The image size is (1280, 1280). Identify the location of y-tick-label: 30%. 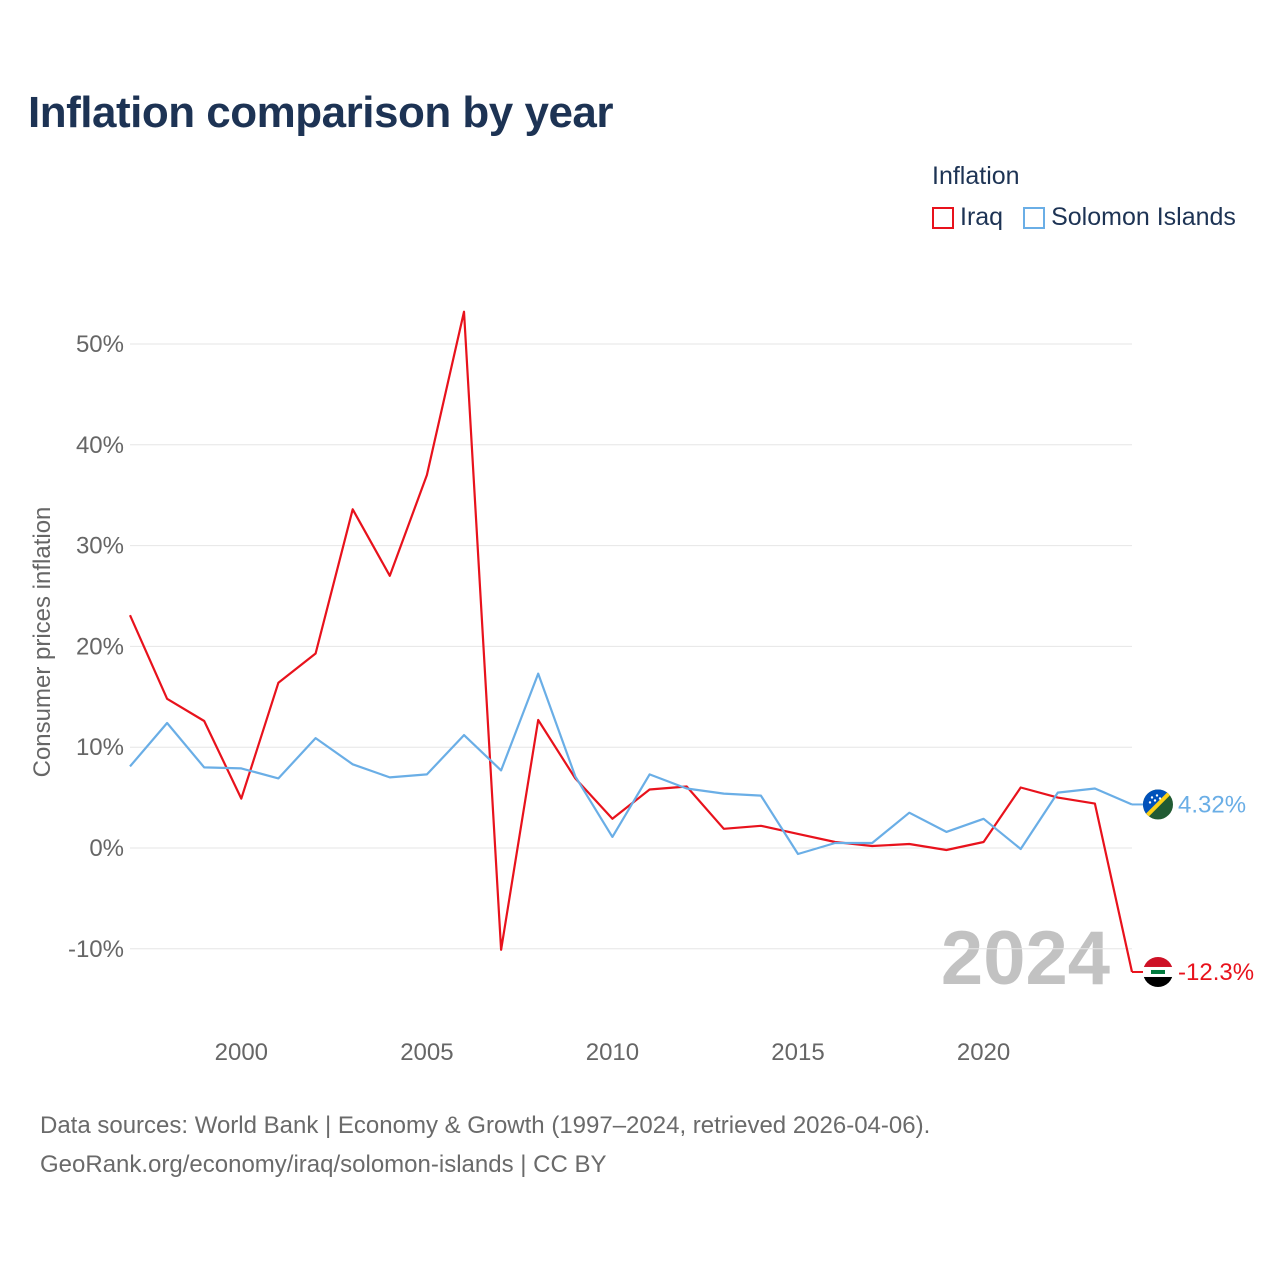
(100, 546).